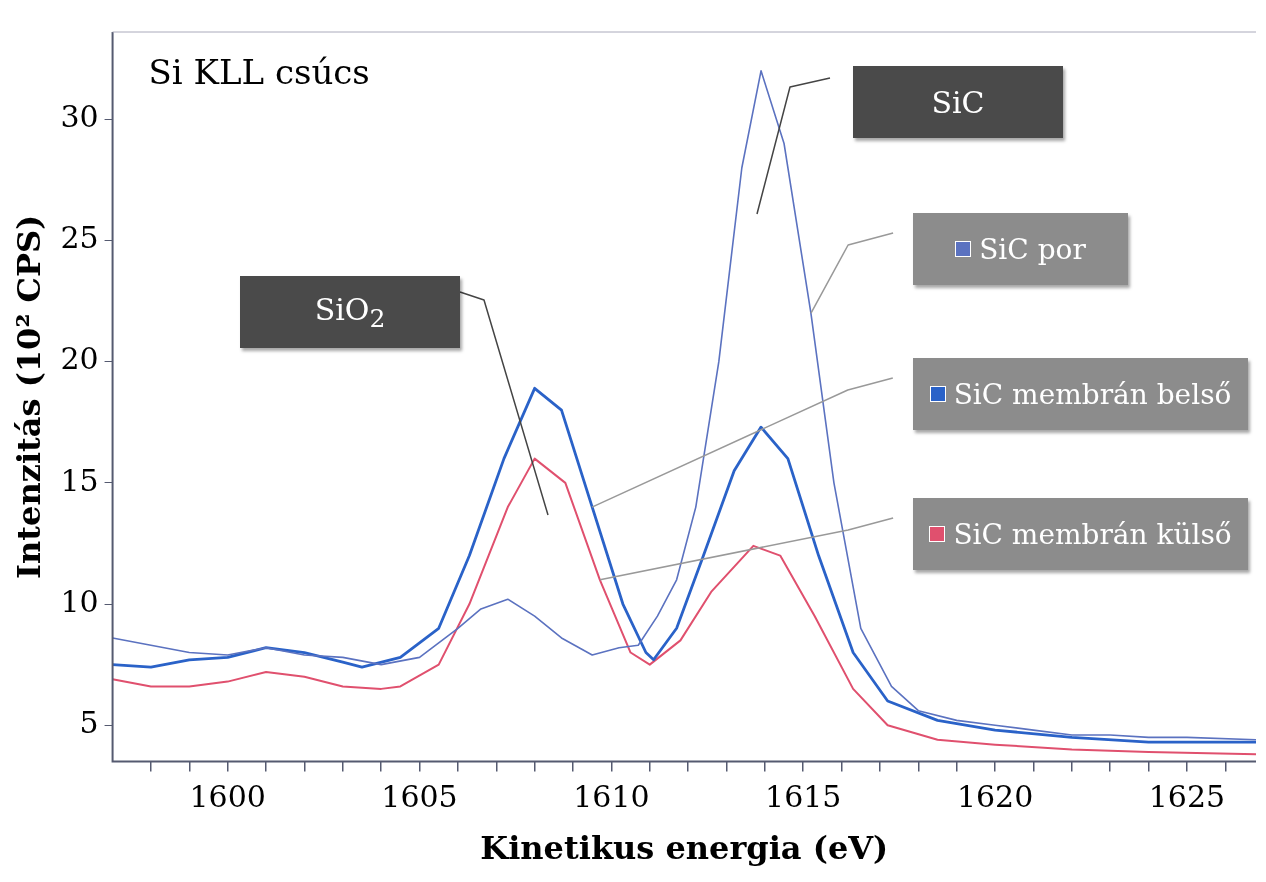 This screenshot has height=882, width=1266. I want to click on legend-label: SiC membrán külső, so click(1092, 534).